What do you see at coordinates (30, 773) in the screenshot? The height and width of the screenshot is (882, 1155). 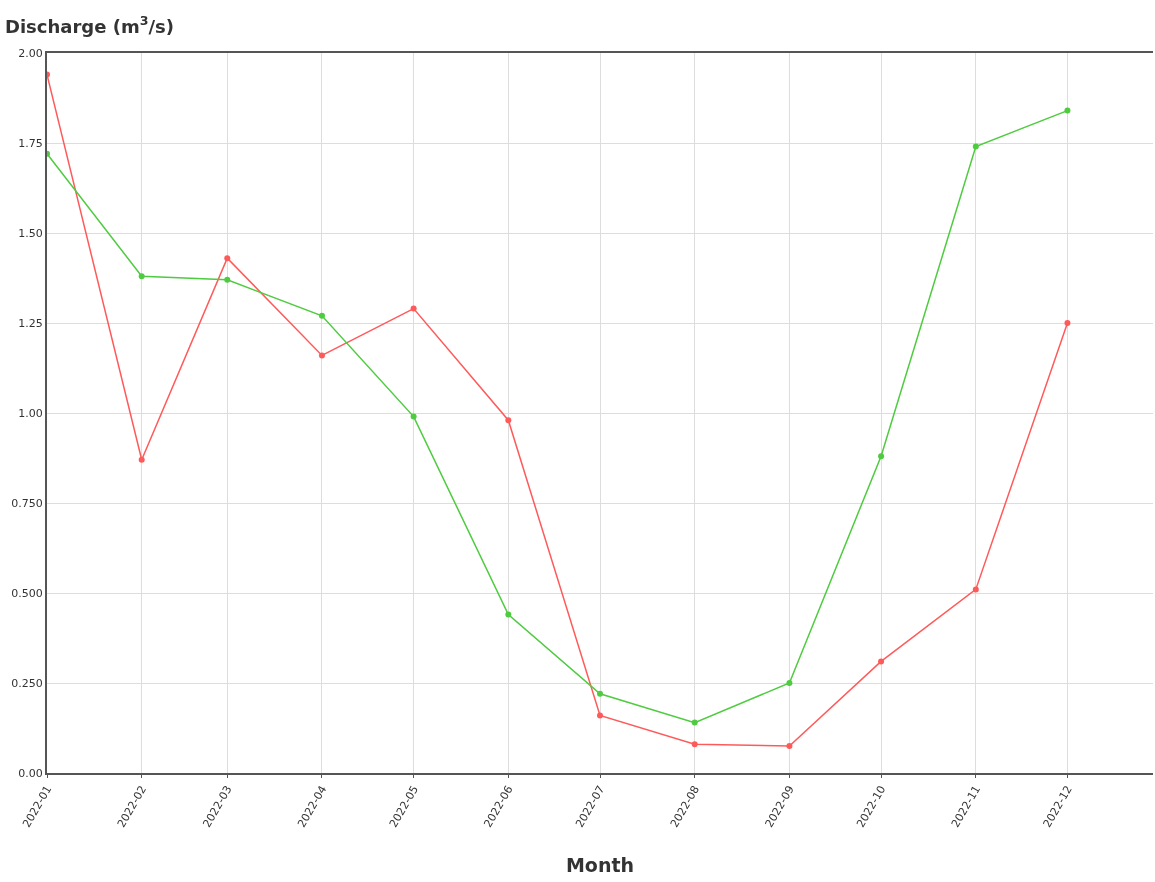 I see `y-tick-label: 0.00` at bounding box center [30, 773].